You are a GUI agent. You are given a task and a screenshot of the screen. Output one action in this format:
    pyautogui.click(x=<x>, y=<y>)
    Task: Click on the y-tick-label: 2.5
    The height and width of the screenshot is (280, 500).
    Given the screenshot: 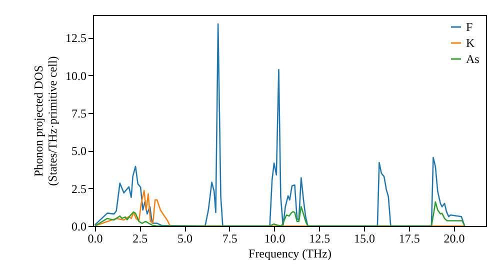 What is the action you would take?
    pyautogui.click(x=79, y=189)
    